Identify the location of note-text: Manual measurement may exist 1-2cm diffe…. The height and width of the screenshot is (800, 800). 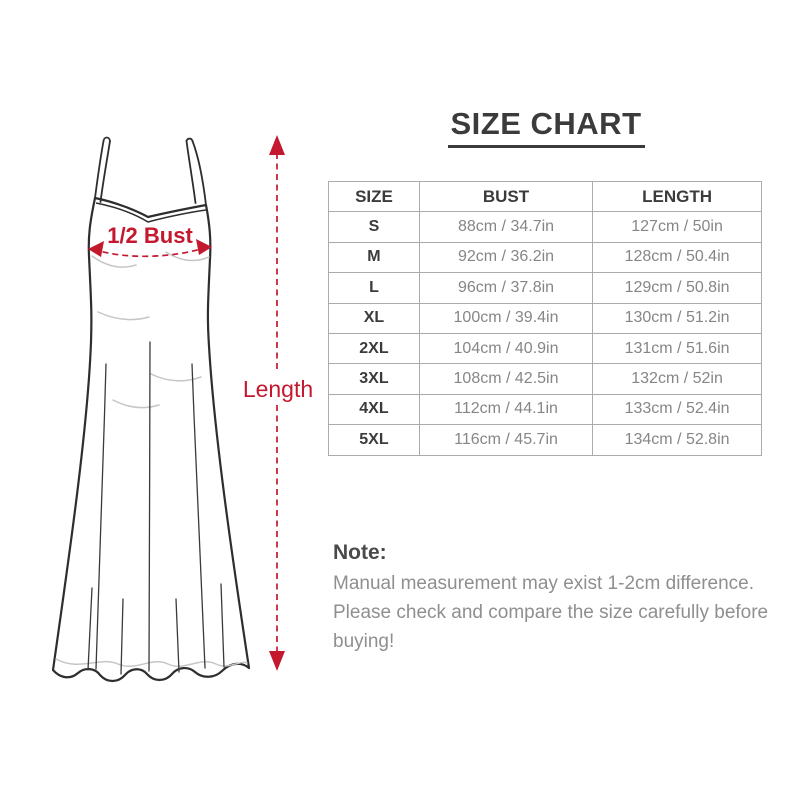
(551, 612).